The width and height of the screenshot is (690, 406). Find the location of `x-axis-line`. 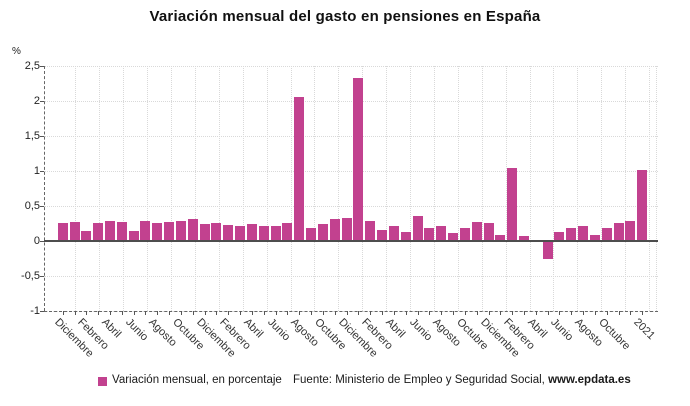

x-axis-line is located at coordinates (351, 312).